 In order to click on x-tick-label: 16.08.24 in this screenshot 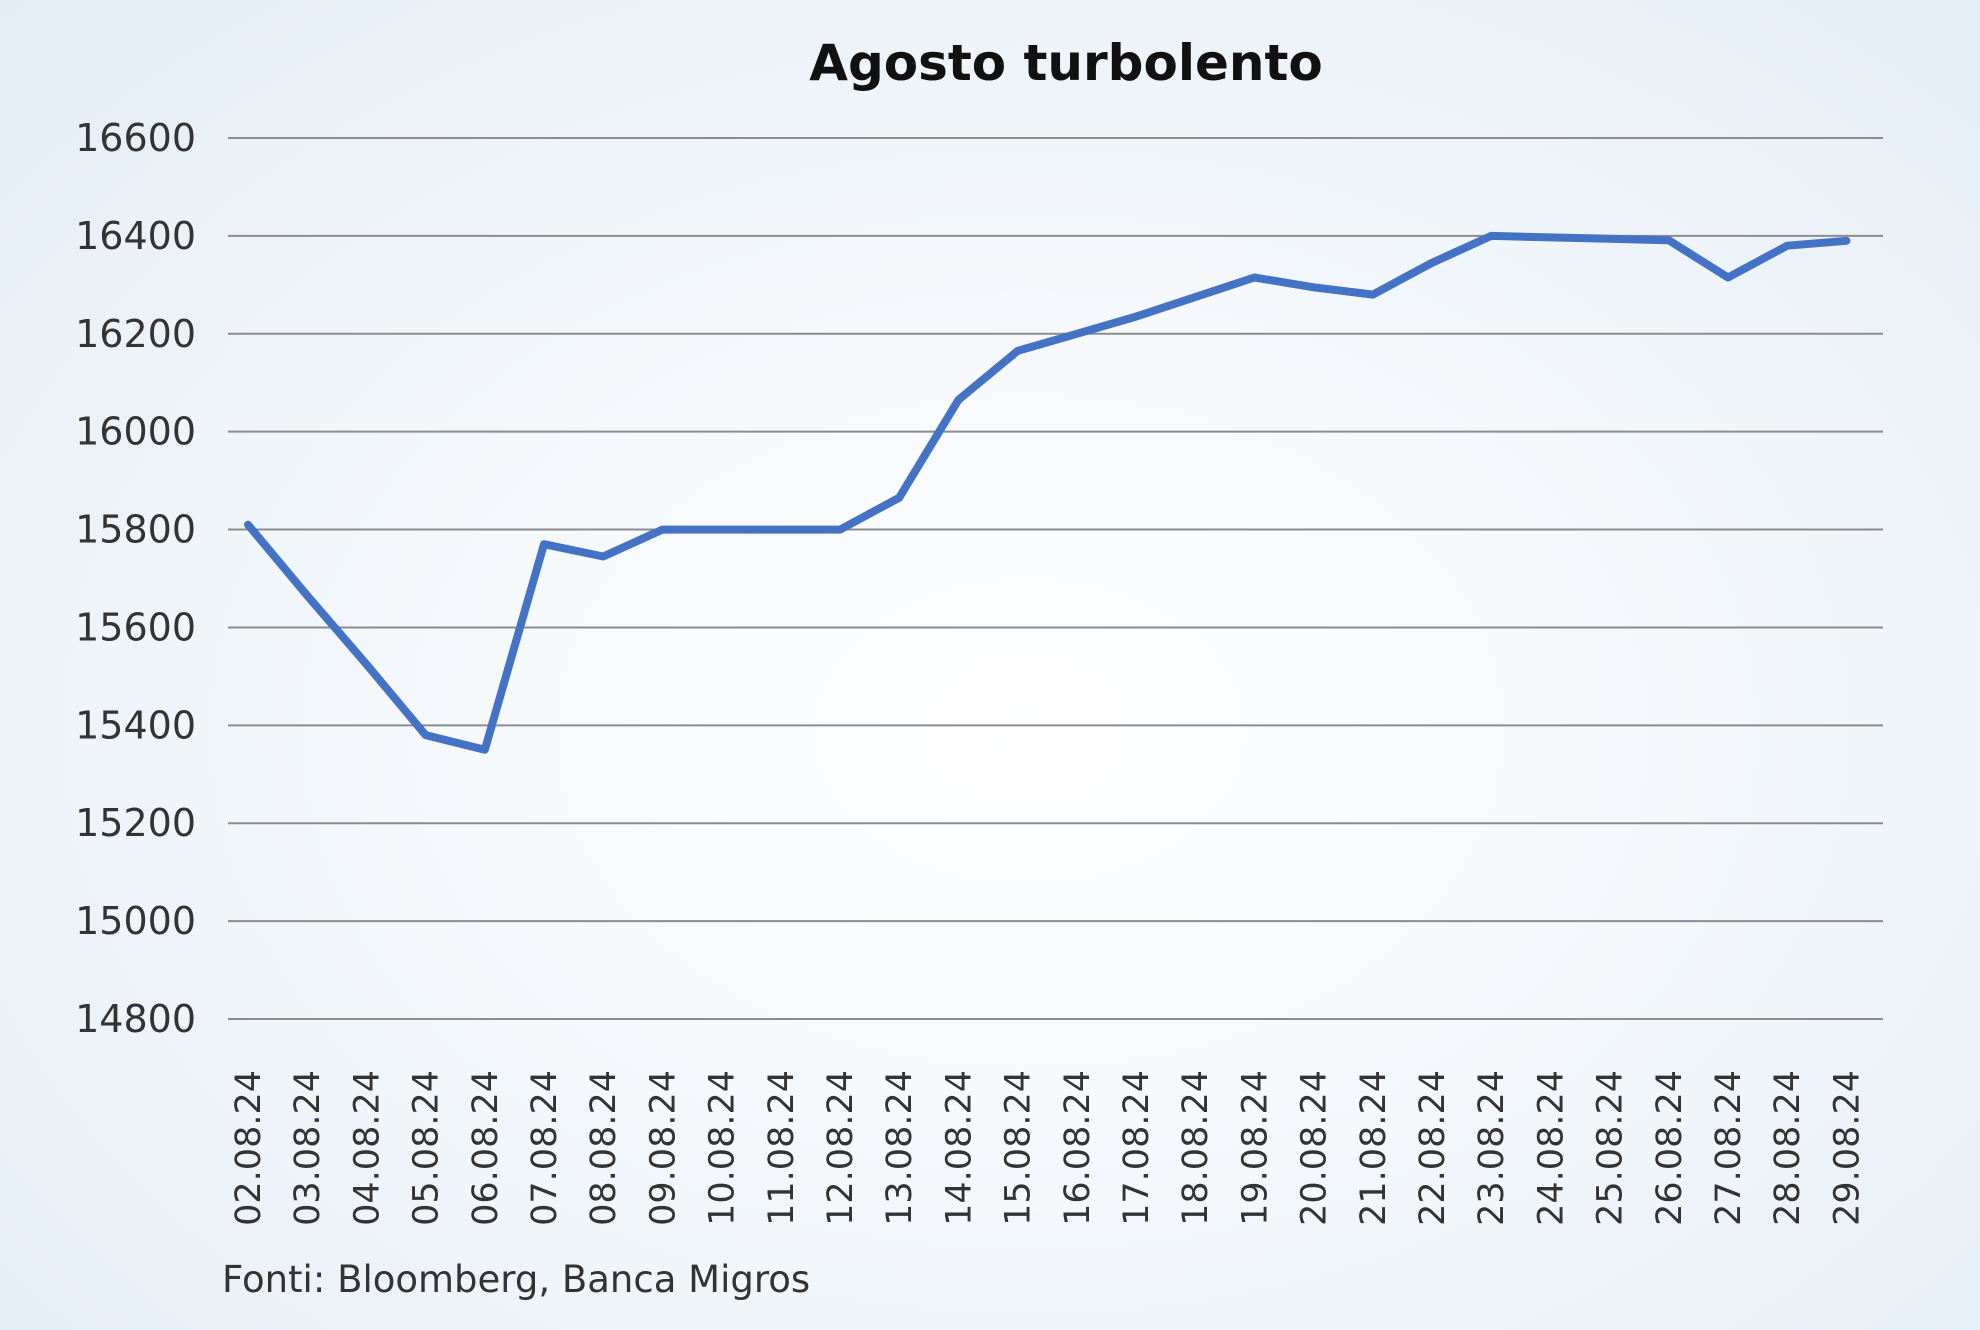, I will do `click(1078, 1148)`.